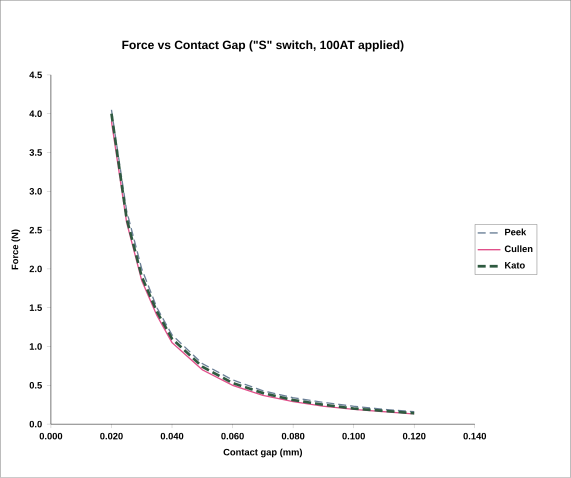 Image resolution: width=571 pixels, height=478 pixels. What do you see at coordinates (36, 269) in the screenshot?
I see `y-tick-label: 2.0` at bounding box center [36, 269].